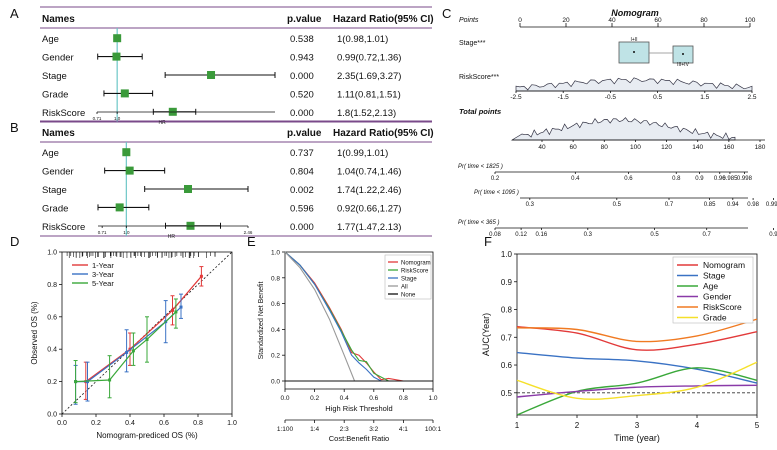  I want to click on forest-row-pvalue: 0.002, so click(302, 190).